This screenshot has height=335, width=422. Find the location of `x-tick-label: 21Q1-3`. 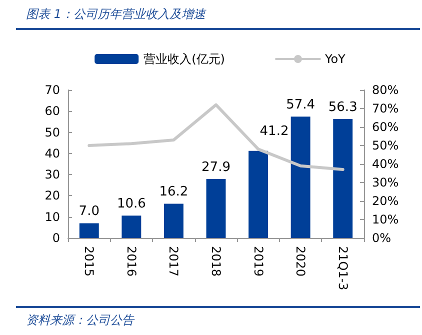

x-tick-label: 21Q1-3 is located at coordinates (343, 268).